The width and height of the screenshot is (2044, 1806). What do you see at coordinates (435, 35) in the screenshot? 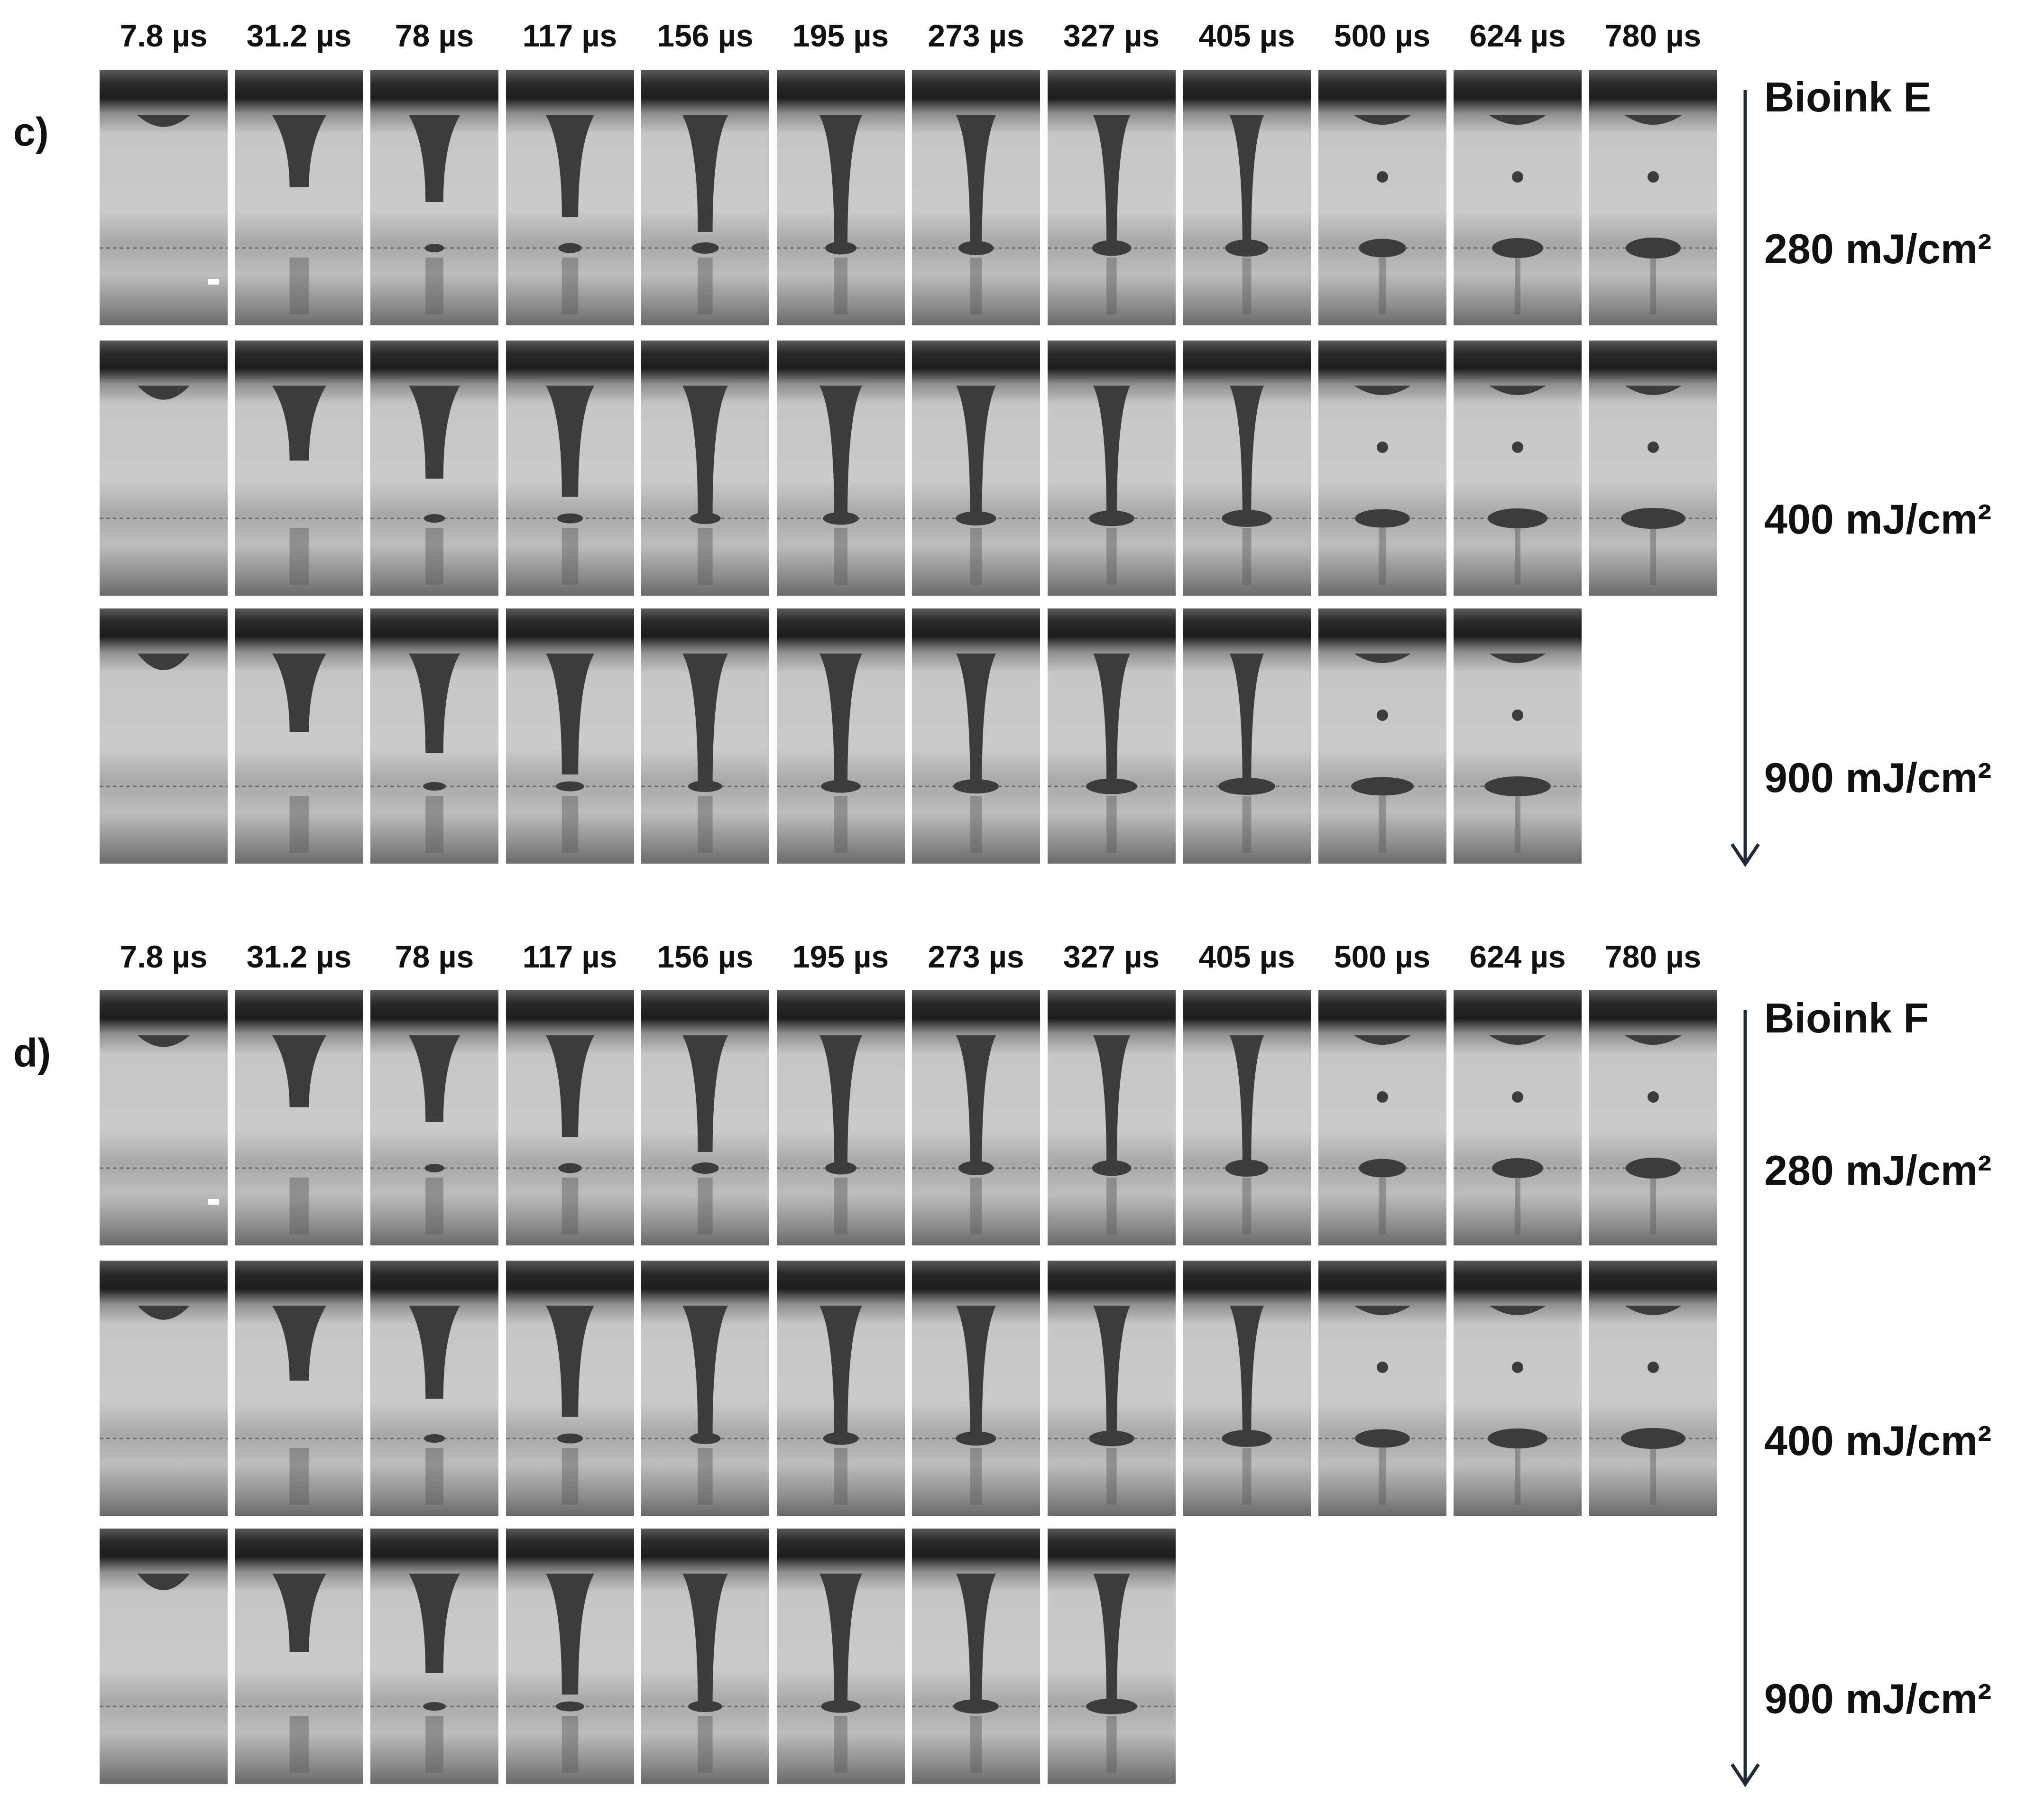
I see `time-label: 78 µs` at bounding box center [435, 35].